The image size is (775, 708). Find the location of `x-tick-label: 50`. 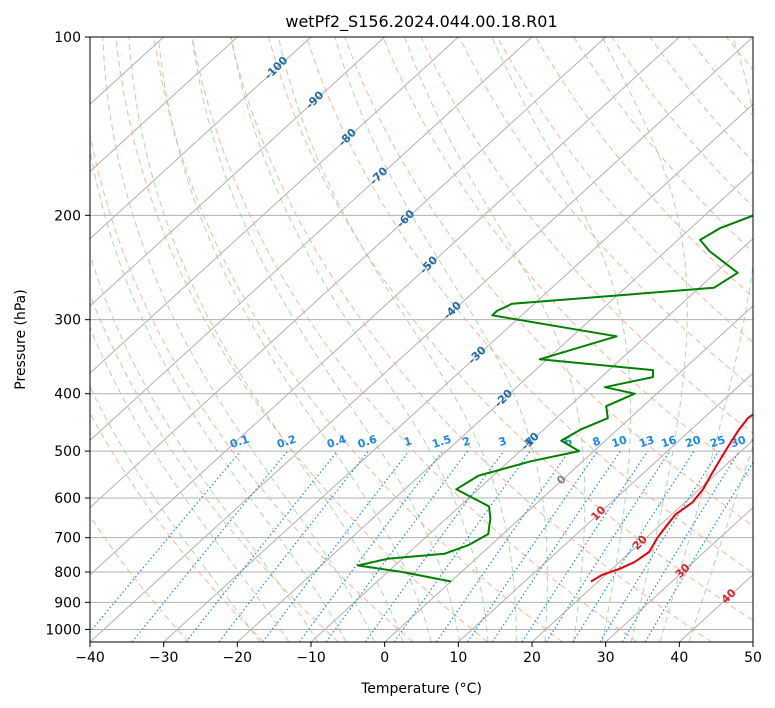

x-tick-label: 50 is located at coordinates (753, 658).